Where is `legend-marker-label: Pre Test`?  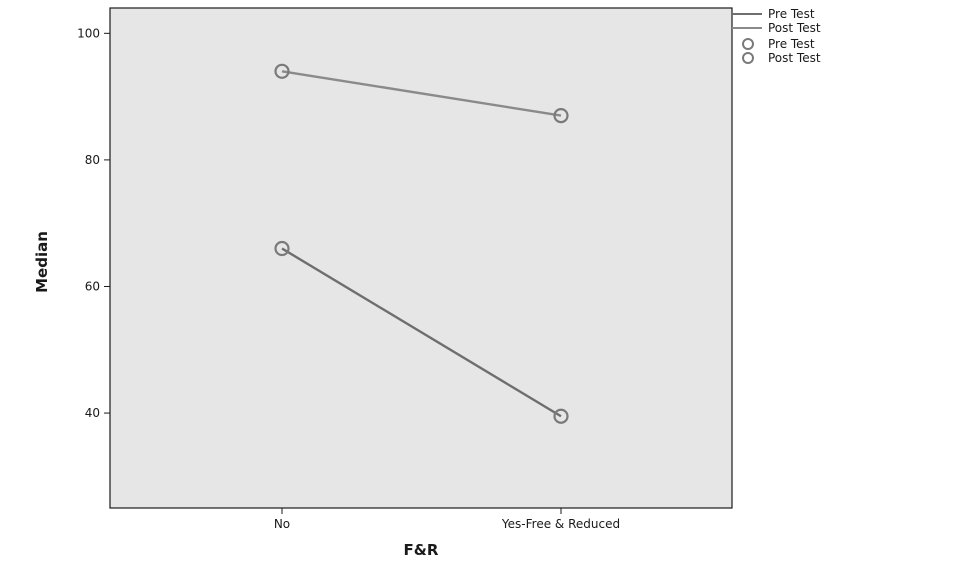
legend-marker-label: Pre Test is located at coordinates (791, 44).